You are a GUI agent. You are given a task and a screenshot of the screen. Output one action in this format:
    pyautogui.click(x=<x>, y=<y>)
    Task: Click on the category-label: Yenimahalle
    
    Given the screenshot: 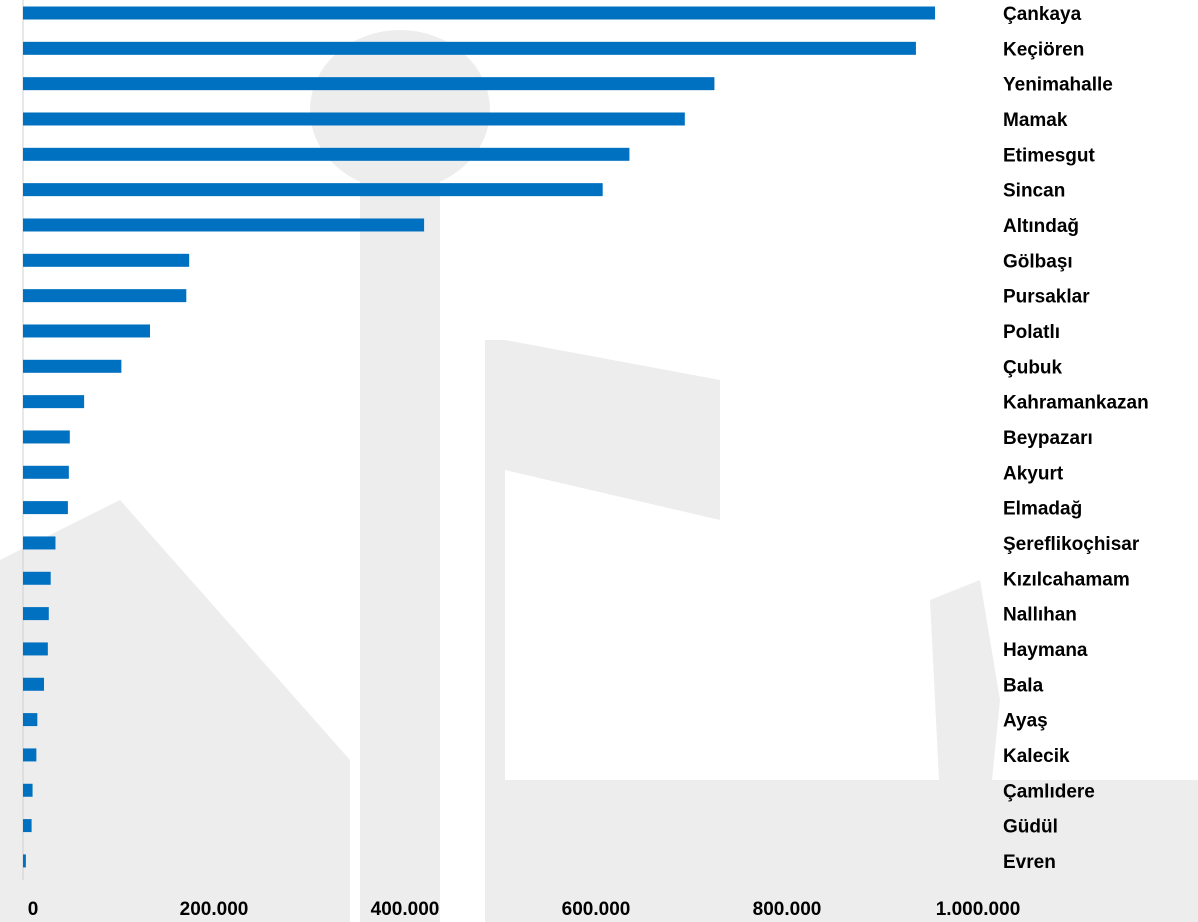 What is the action you would take?
    pyautogui.click(x=1058, y=85)
    